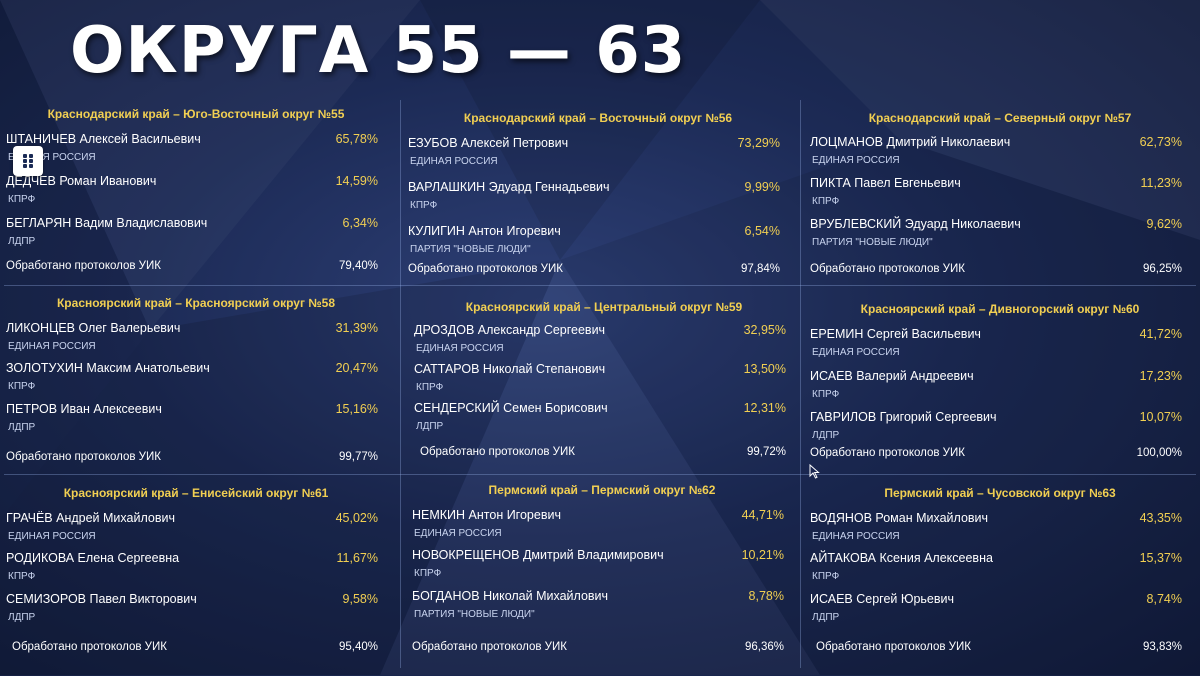 The image size is (1200, 676). Describe the element at coordinates (1000, 118) in the screenshot. I see `district-header: Краснодарский край – Северный округ №57` at that location.